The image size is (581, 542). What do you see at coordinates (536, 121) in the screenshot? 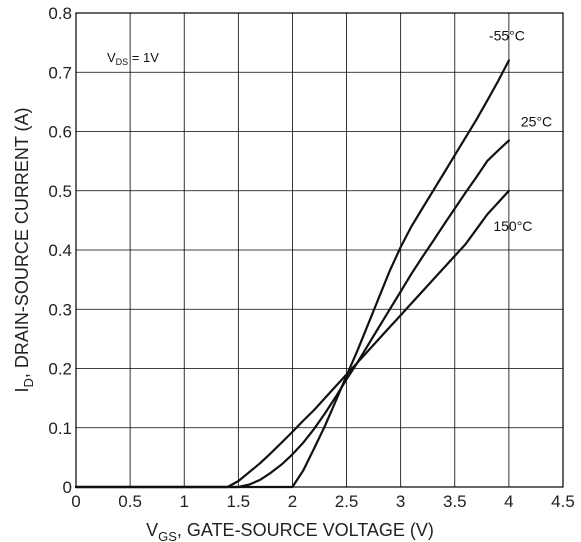
I see `series-label-1: 25°C` at bounding box center [536, 121].